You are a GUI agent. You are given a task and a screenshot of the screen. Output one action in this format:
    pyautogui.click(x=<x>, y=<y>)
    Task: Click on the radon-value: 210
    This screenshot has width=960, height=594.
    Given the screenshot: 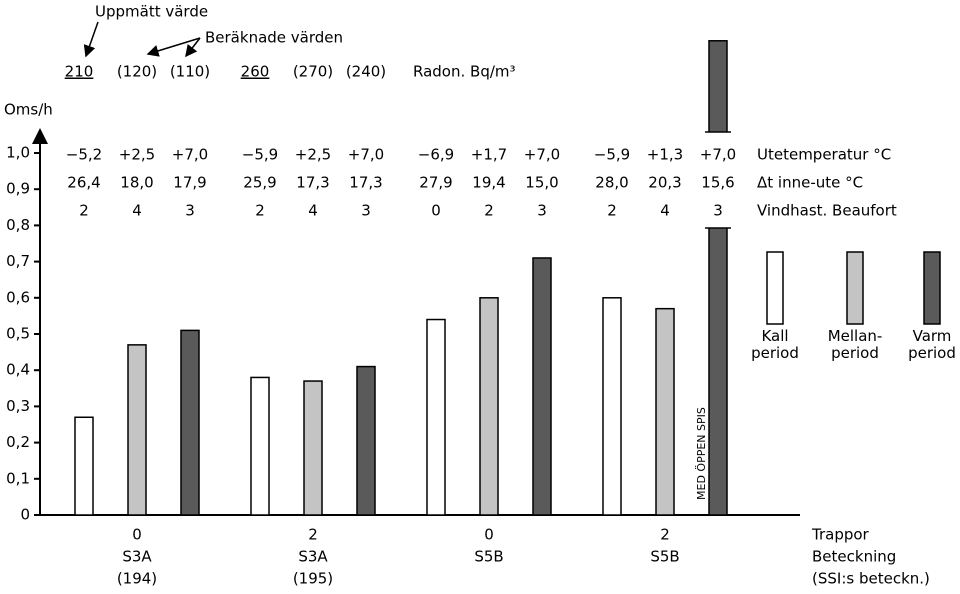 What is the action you would take?
    pyautogui.click(x=79, y=72)
    